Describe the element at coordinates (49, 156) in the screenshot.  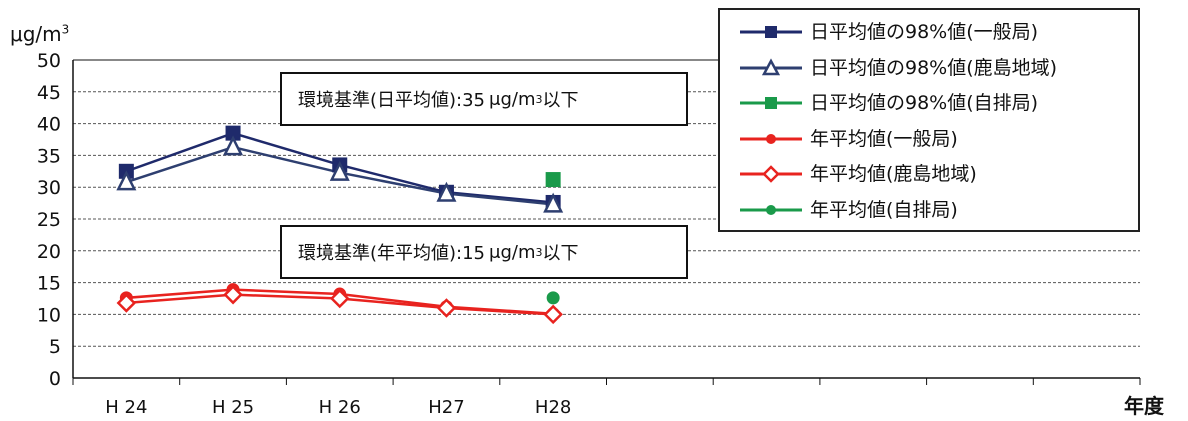
I see `y-tick-label: 35` at that location.